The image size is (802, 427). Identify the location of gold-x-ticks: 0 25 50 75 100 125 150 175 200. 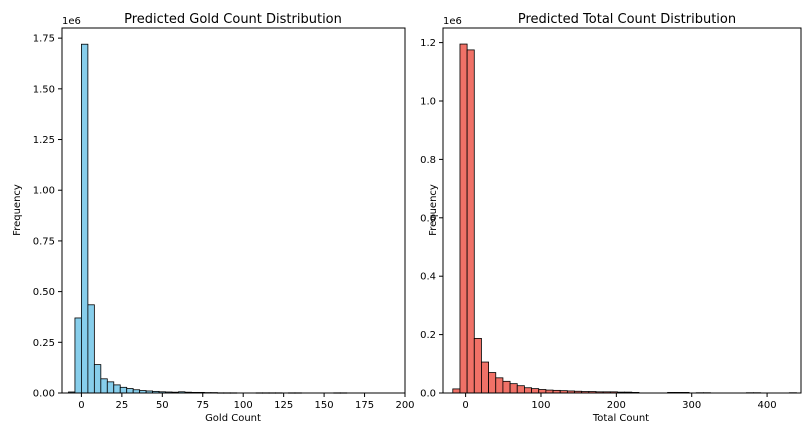
(246, 402).